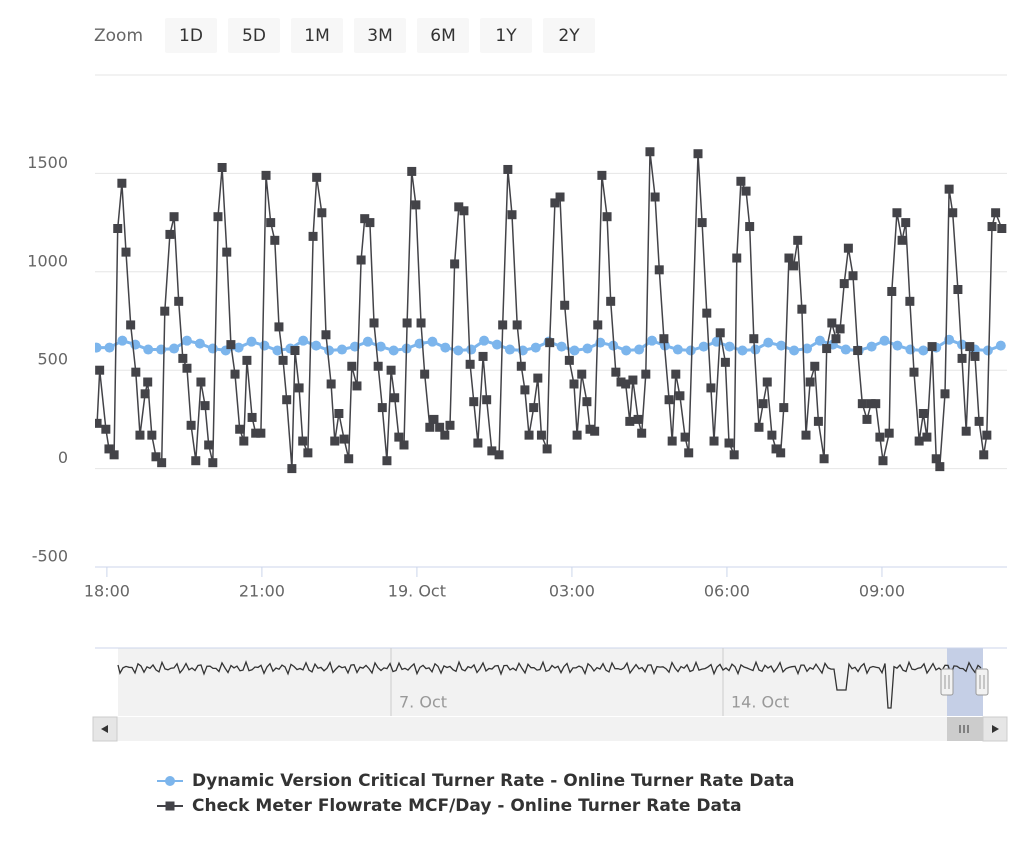 This screenshot has width=1024, height=853. I want to click on navigator-label: 14. Oct, so click(760, 702).